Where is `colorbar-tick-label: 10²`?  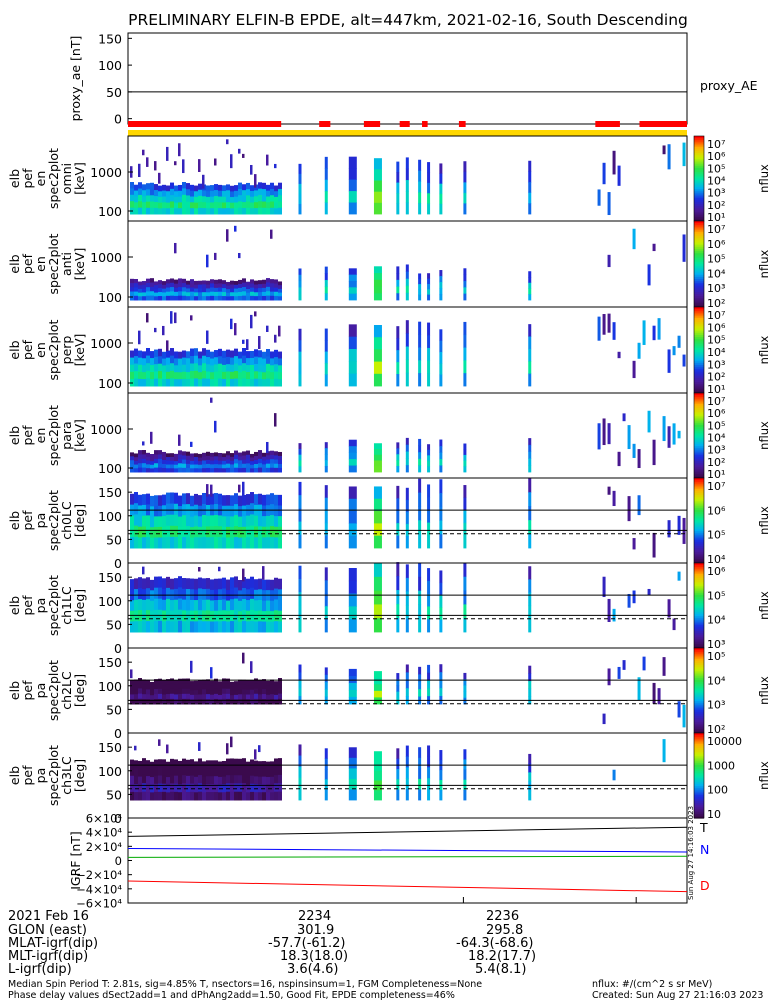 colorbar-tick-label: 10² is located at coordinates (716, 205).